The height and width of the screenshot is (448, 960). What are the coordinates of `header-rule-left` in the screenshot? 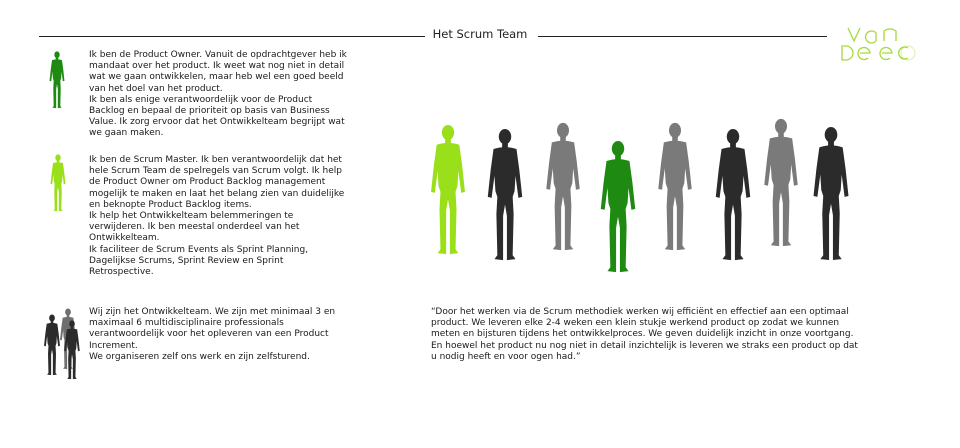 It's located at (232, 36).